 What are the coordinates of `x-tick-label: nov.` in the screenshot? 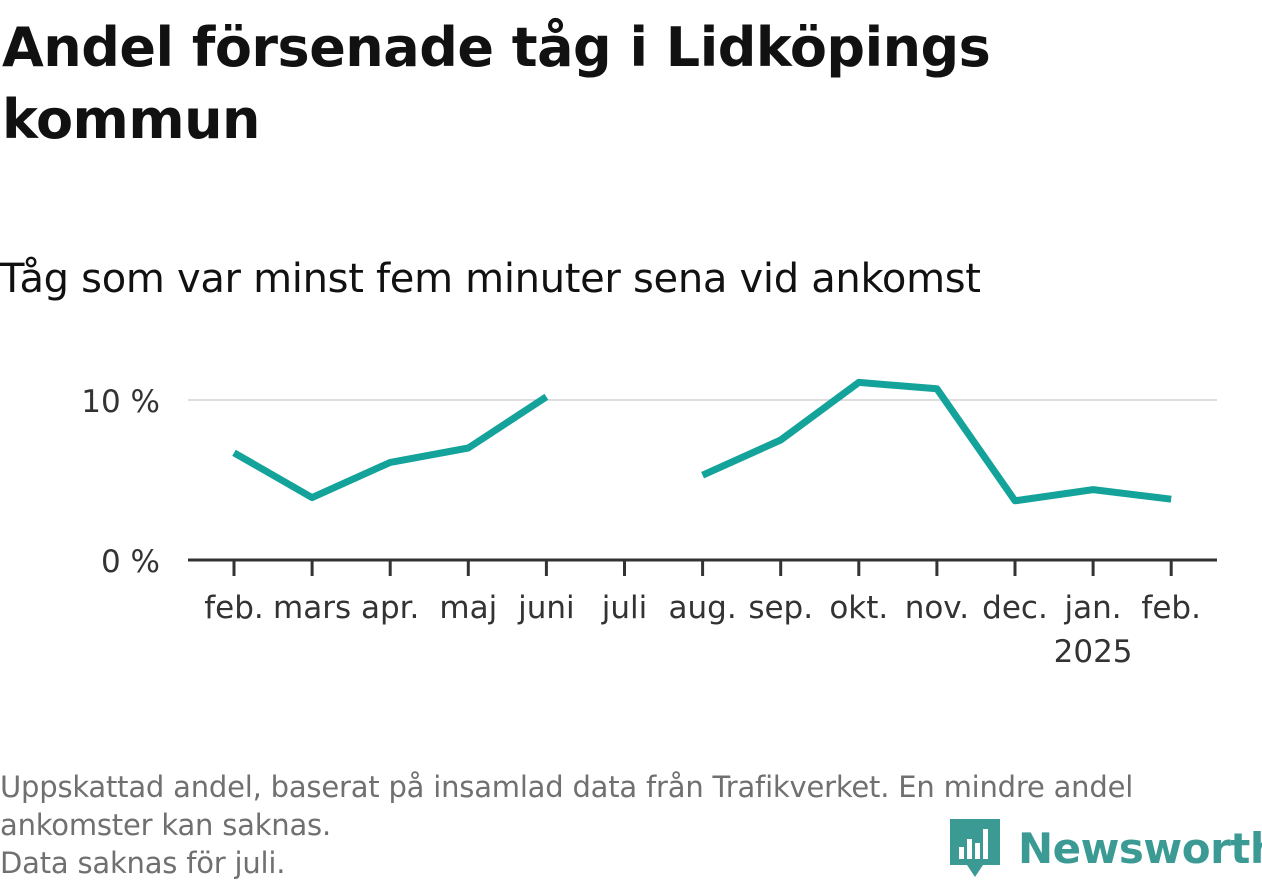 It's located at (937, 608).